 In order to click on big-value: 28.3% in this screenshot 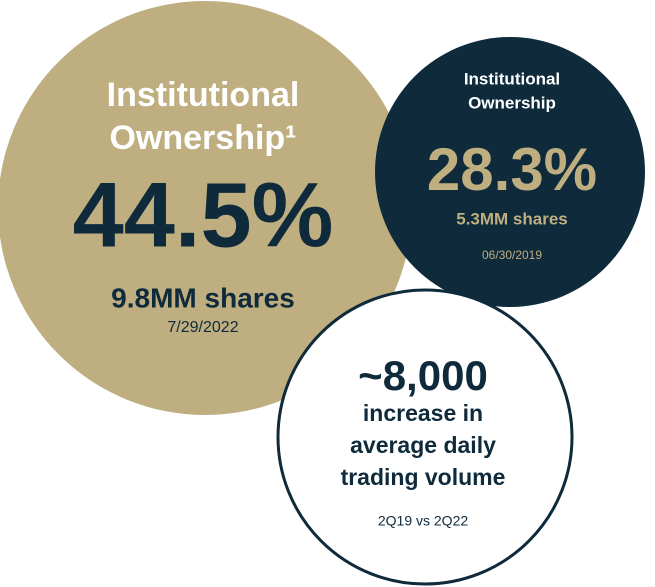, I will do `click(512, 169)`.